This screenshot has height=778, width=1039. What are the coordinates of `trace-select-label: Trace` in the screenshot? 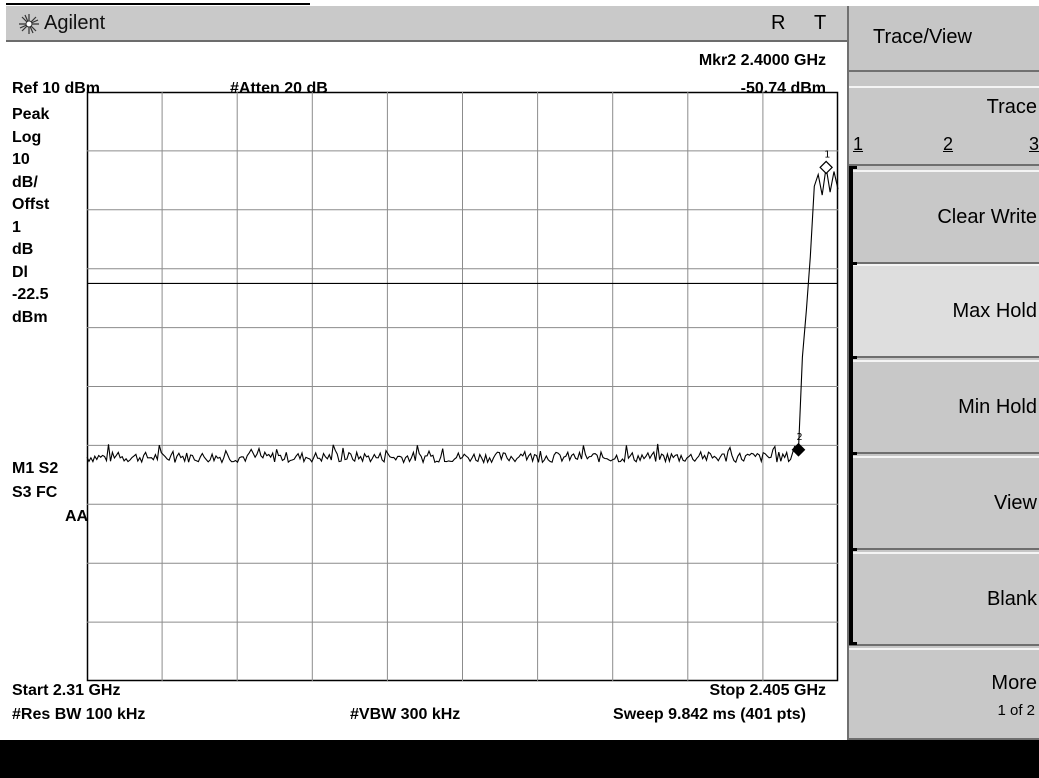 It's located at (1011, 107).